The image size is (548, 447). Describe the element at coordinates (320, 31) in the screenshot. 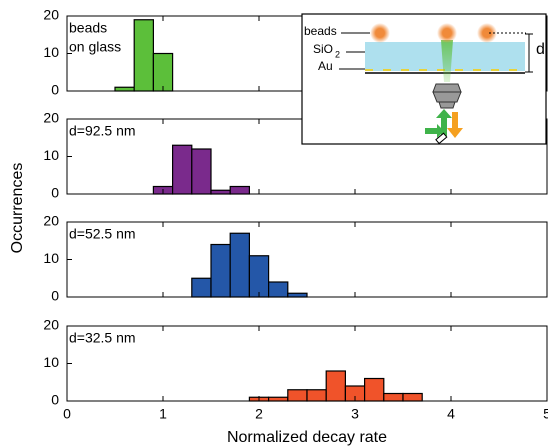

I see `label-beads: beads` at that location.